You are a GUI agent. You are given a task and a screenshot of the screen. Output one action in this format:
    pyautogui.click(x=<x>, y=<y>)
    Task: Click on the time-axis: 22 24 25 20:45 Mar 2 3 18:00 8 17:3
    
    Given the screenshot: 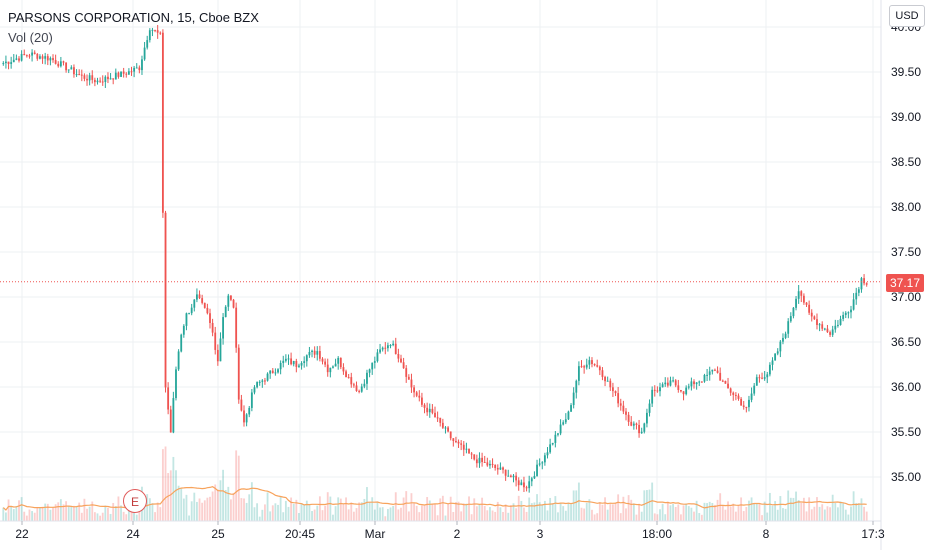 What is the action you would take?
    pyautogui.click(x=450, y=531)
    